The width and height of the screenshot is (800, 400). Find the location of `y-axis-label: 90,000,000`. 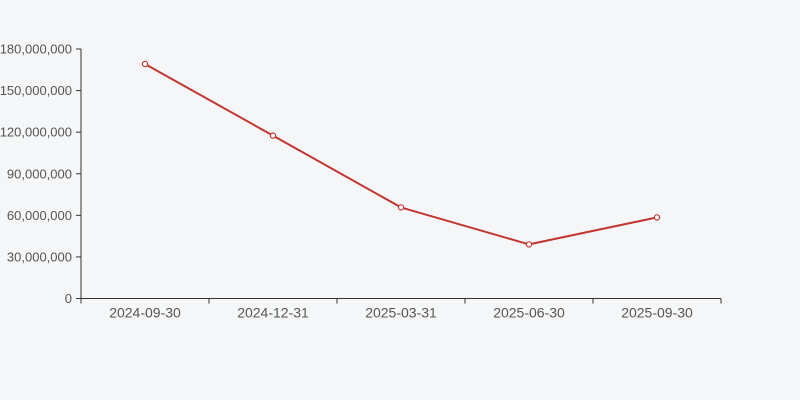

y-axis-label: 90,000,000 is located at coordinates (39, 173).